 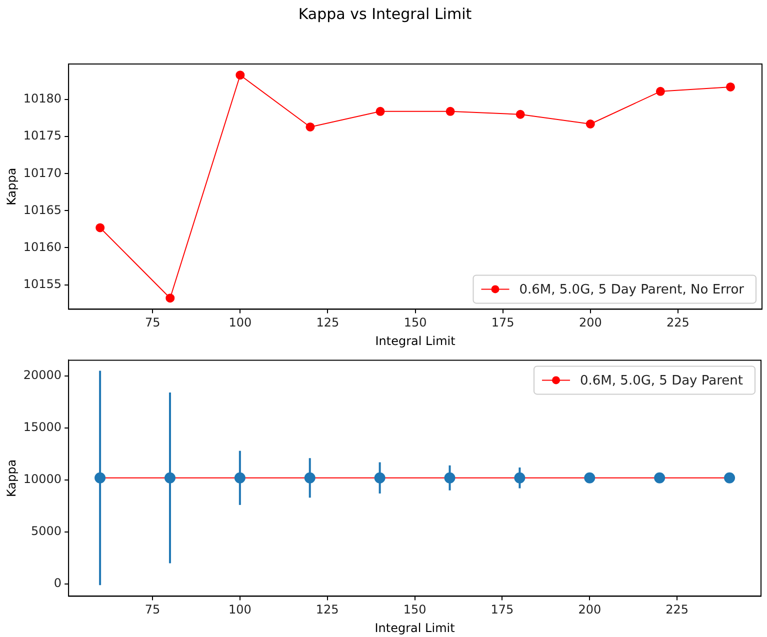 What do you see at coordinates (385, 13) in the screenshot?
I see `chart-title: Kappa vs Integral Limit` at bounding box center [385, 13].